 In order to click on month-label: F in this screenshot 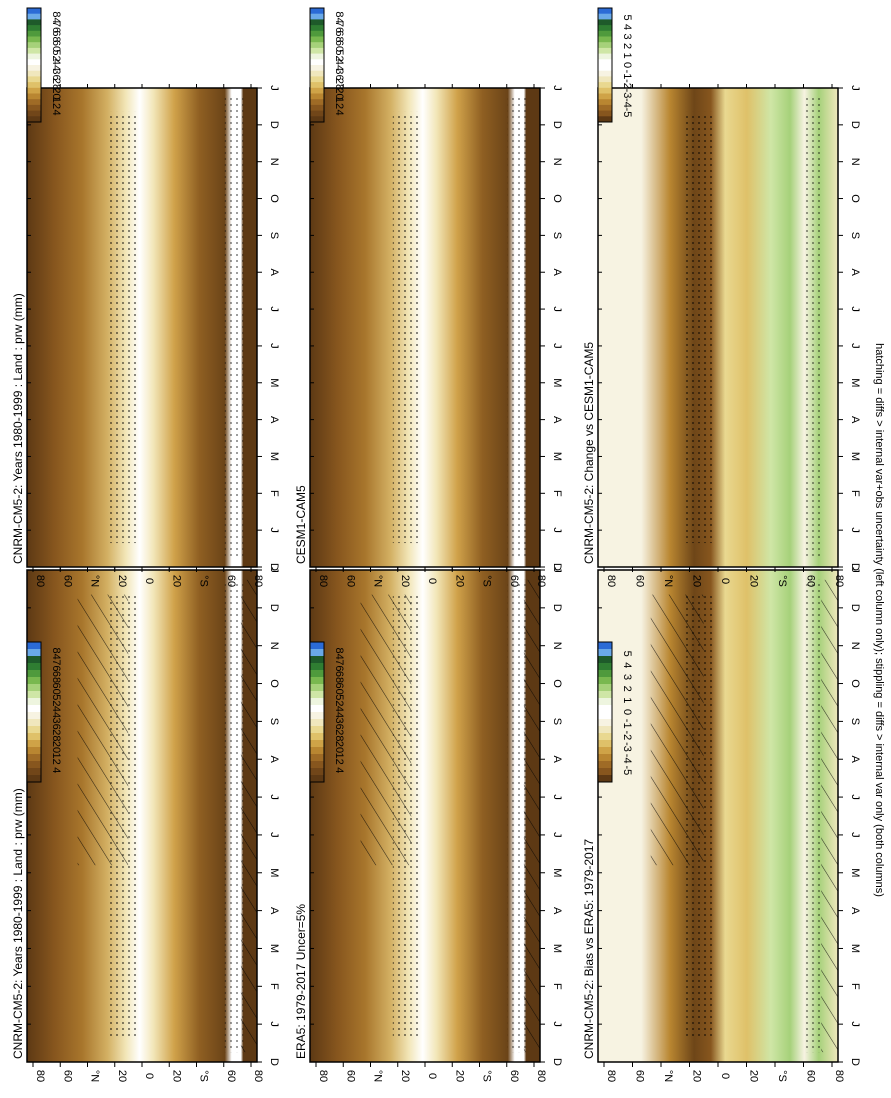, I will do `click(557, 493)`.